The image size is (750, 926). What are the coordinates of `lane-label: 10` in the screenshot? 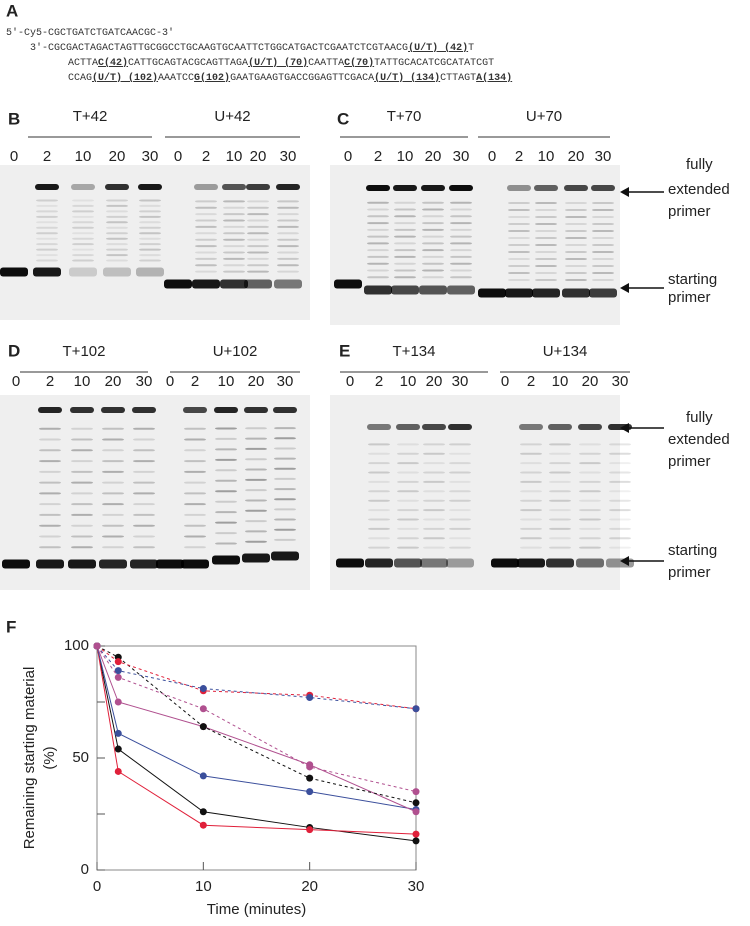 It's located at (82, 381).